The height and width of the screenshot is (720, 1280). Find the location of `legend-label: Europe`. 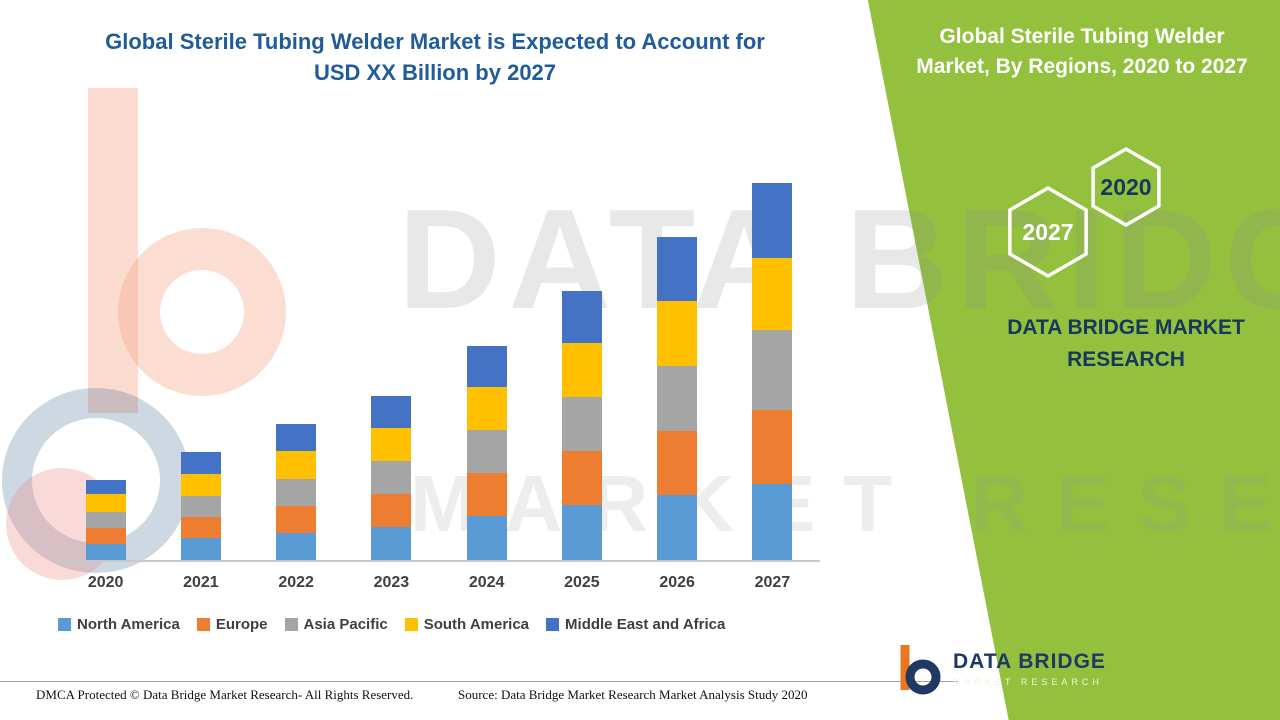

legend-label: Europe is located at coordinates (241, 624).